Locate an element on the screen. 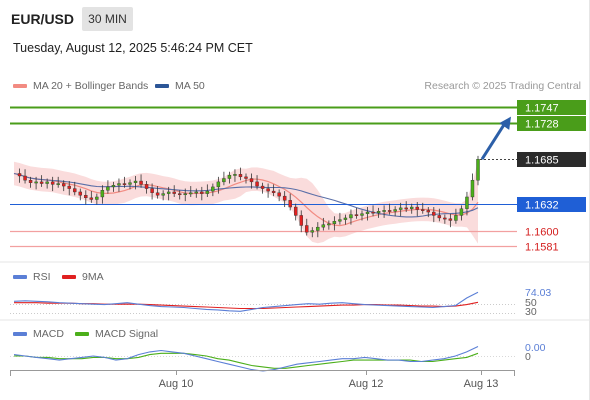 The width and height of the screenshot is (590, 400). level-label-1.1600: 1.1600 is located at coordinates (542, 233).